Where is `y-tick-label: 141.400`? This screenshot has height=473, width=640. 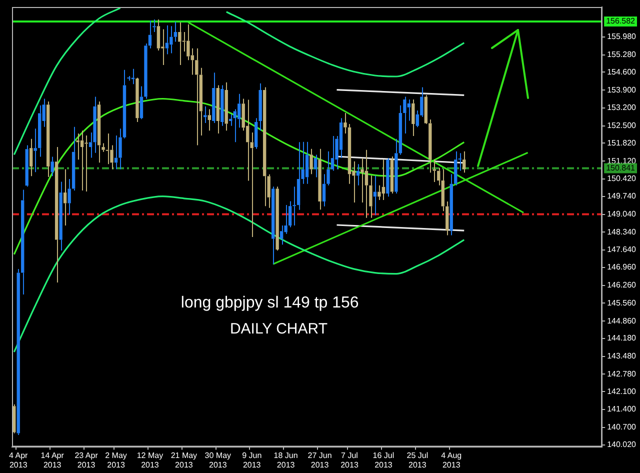 y-tick-label: 141.400 is located at coordinates (622, 409).